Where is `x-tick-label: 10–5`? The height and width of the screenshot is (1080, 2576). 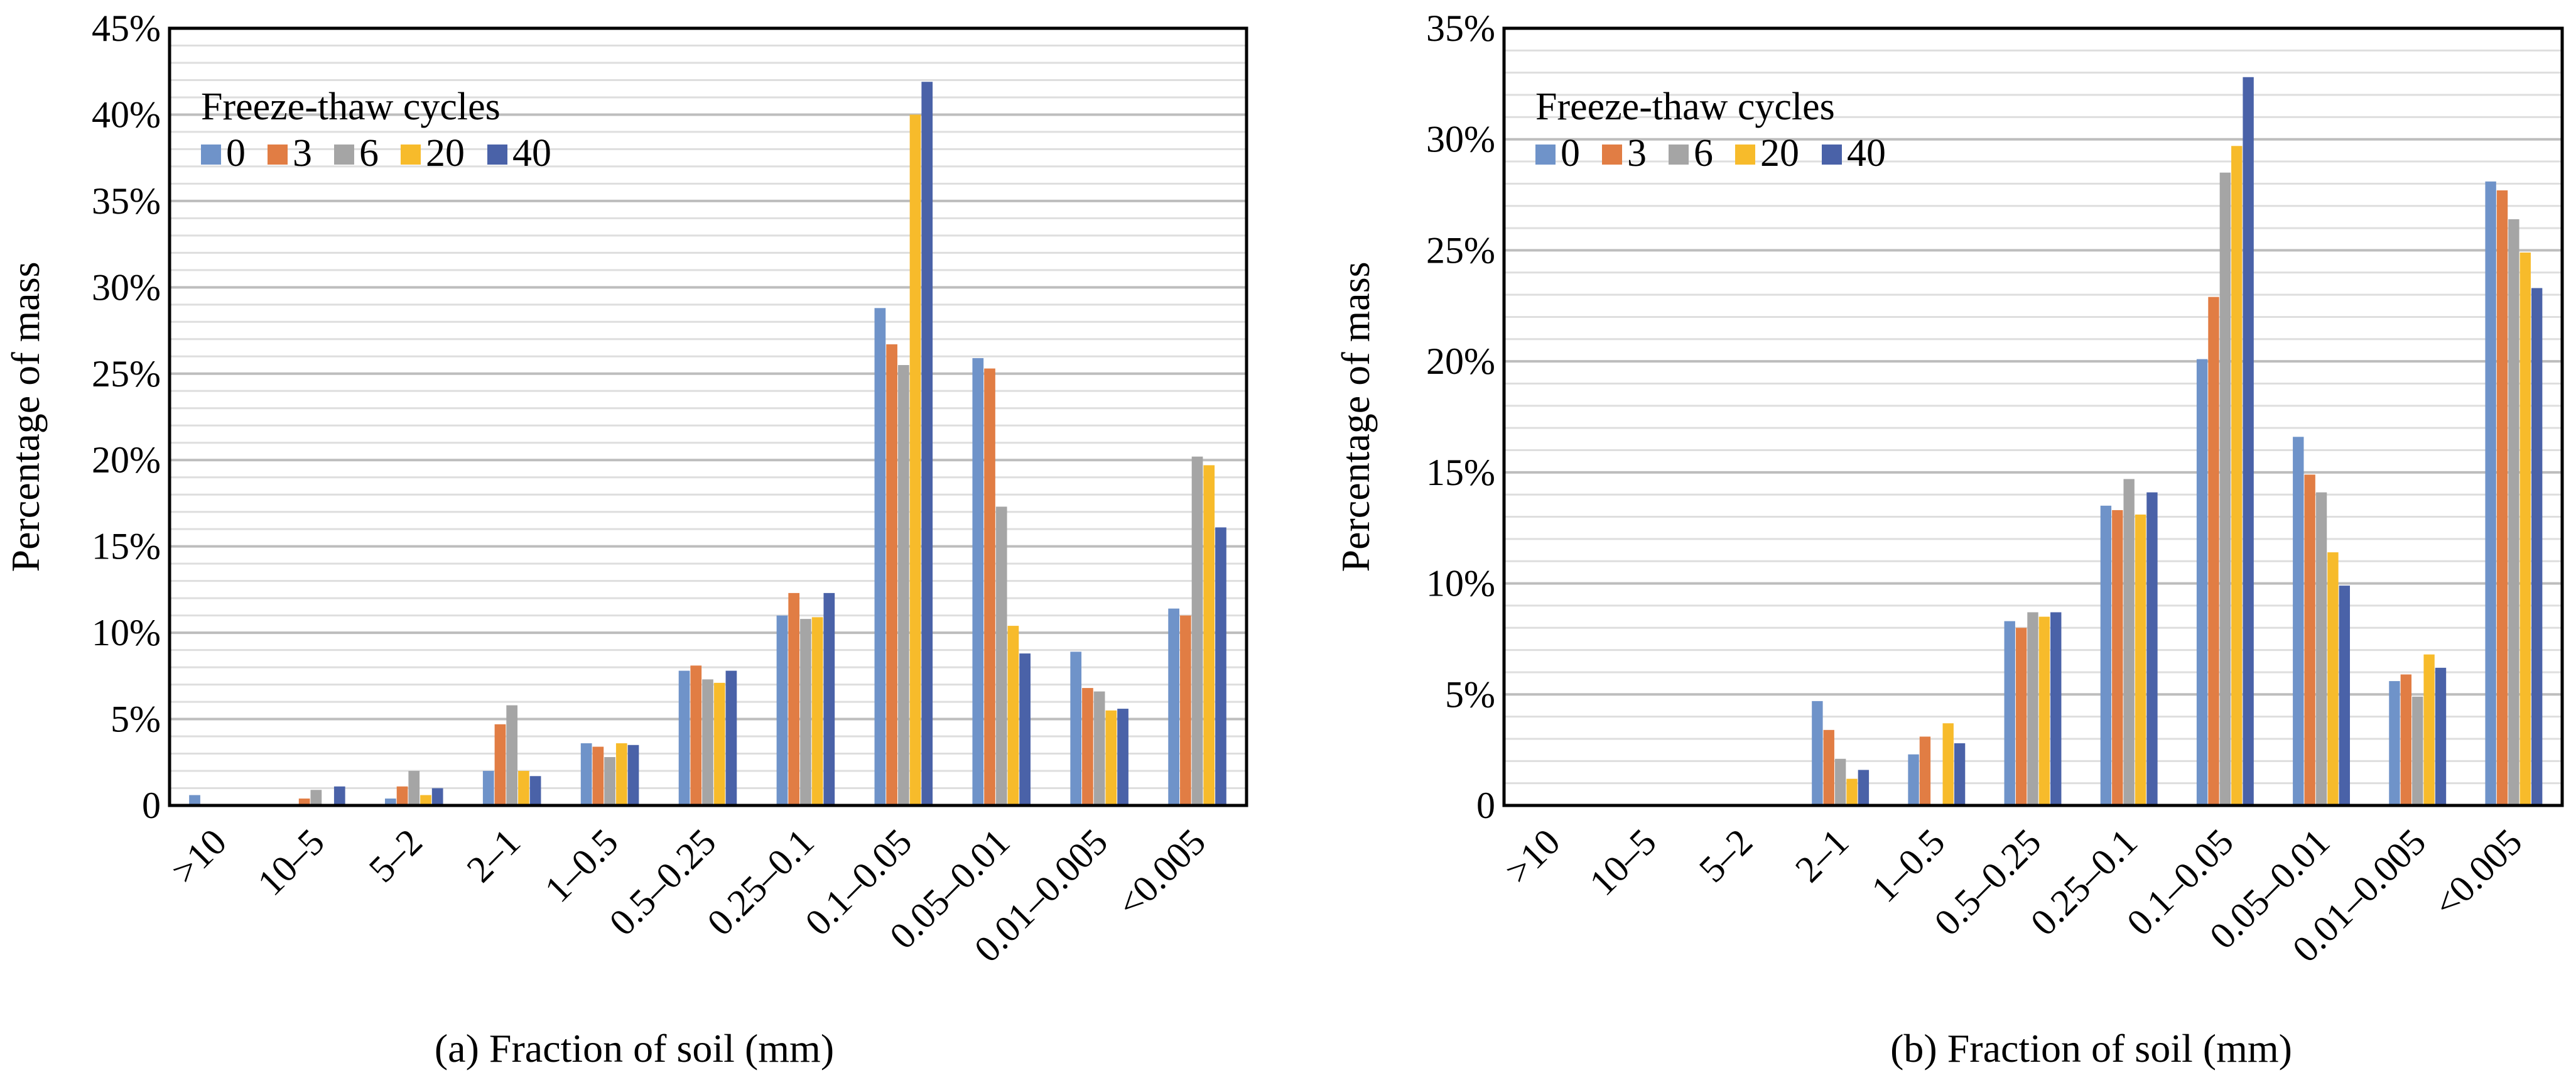 x-tick-label: 10–5 is located at coordinates (1623, 862).